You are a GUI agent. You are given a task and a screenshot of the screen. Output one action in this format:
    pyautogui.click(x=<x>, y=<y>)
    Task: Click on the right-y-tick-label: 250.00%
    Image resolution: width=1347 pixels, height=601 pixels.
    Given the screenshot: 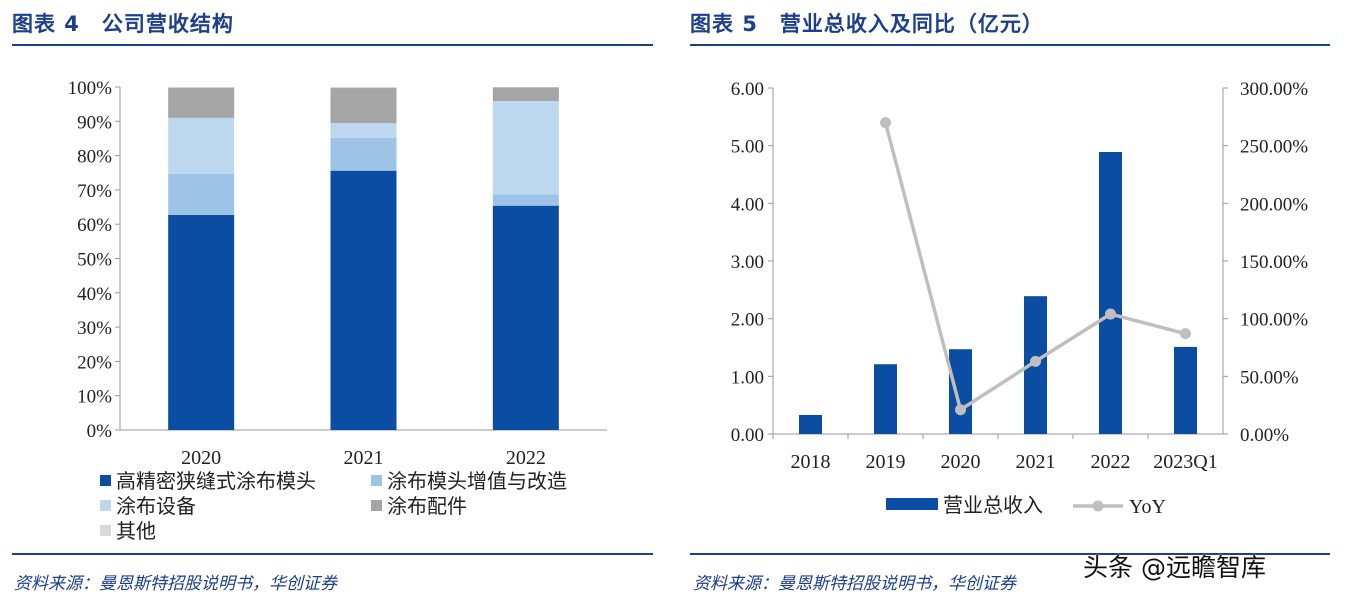 What is the action you would take?
    pyautogui.click(x=1274, y=147)
    